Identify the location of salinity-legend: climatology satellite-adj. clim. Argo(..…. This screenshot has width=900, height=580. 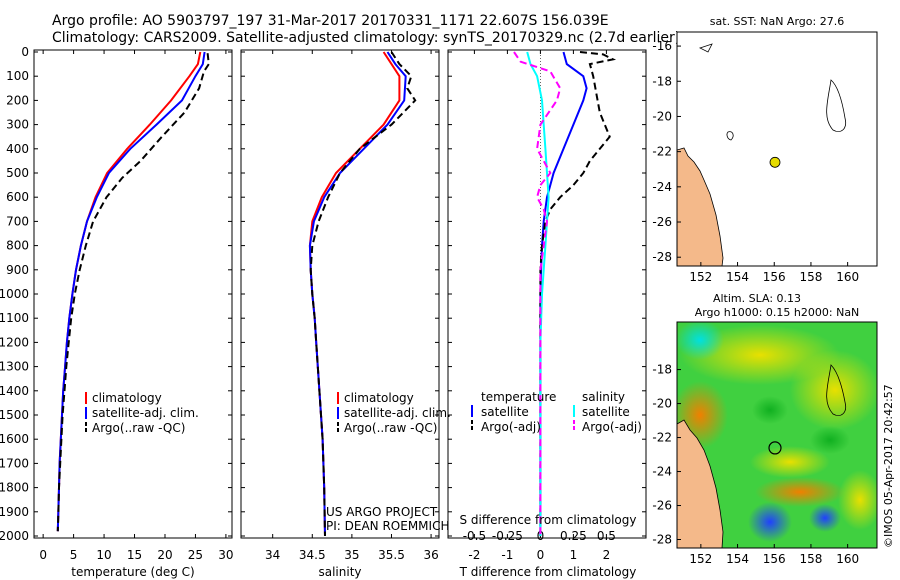
(394, 413).